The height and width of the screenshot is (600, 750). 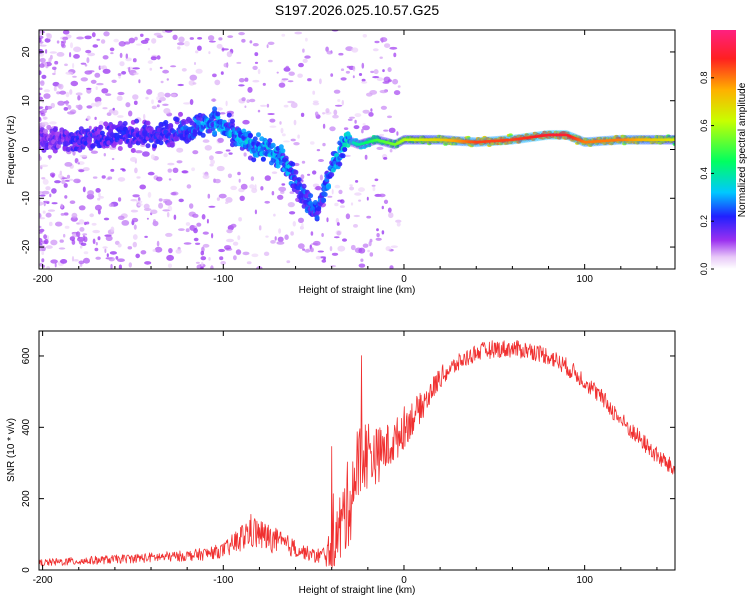 What do you see at coordinates (723, 149) in the screenshot?
I see `colorbar-gradient` at bounding box center [723, 149].